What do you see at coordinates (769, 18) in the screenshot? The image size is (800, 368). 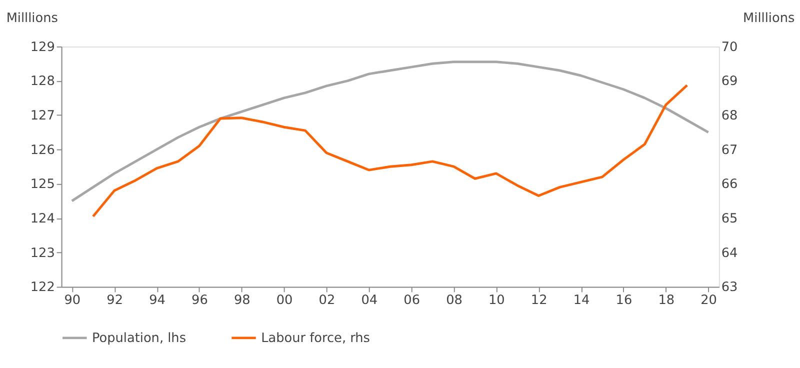 I see `y2-axis-title: Milllions` at bounding box center [769, 18].